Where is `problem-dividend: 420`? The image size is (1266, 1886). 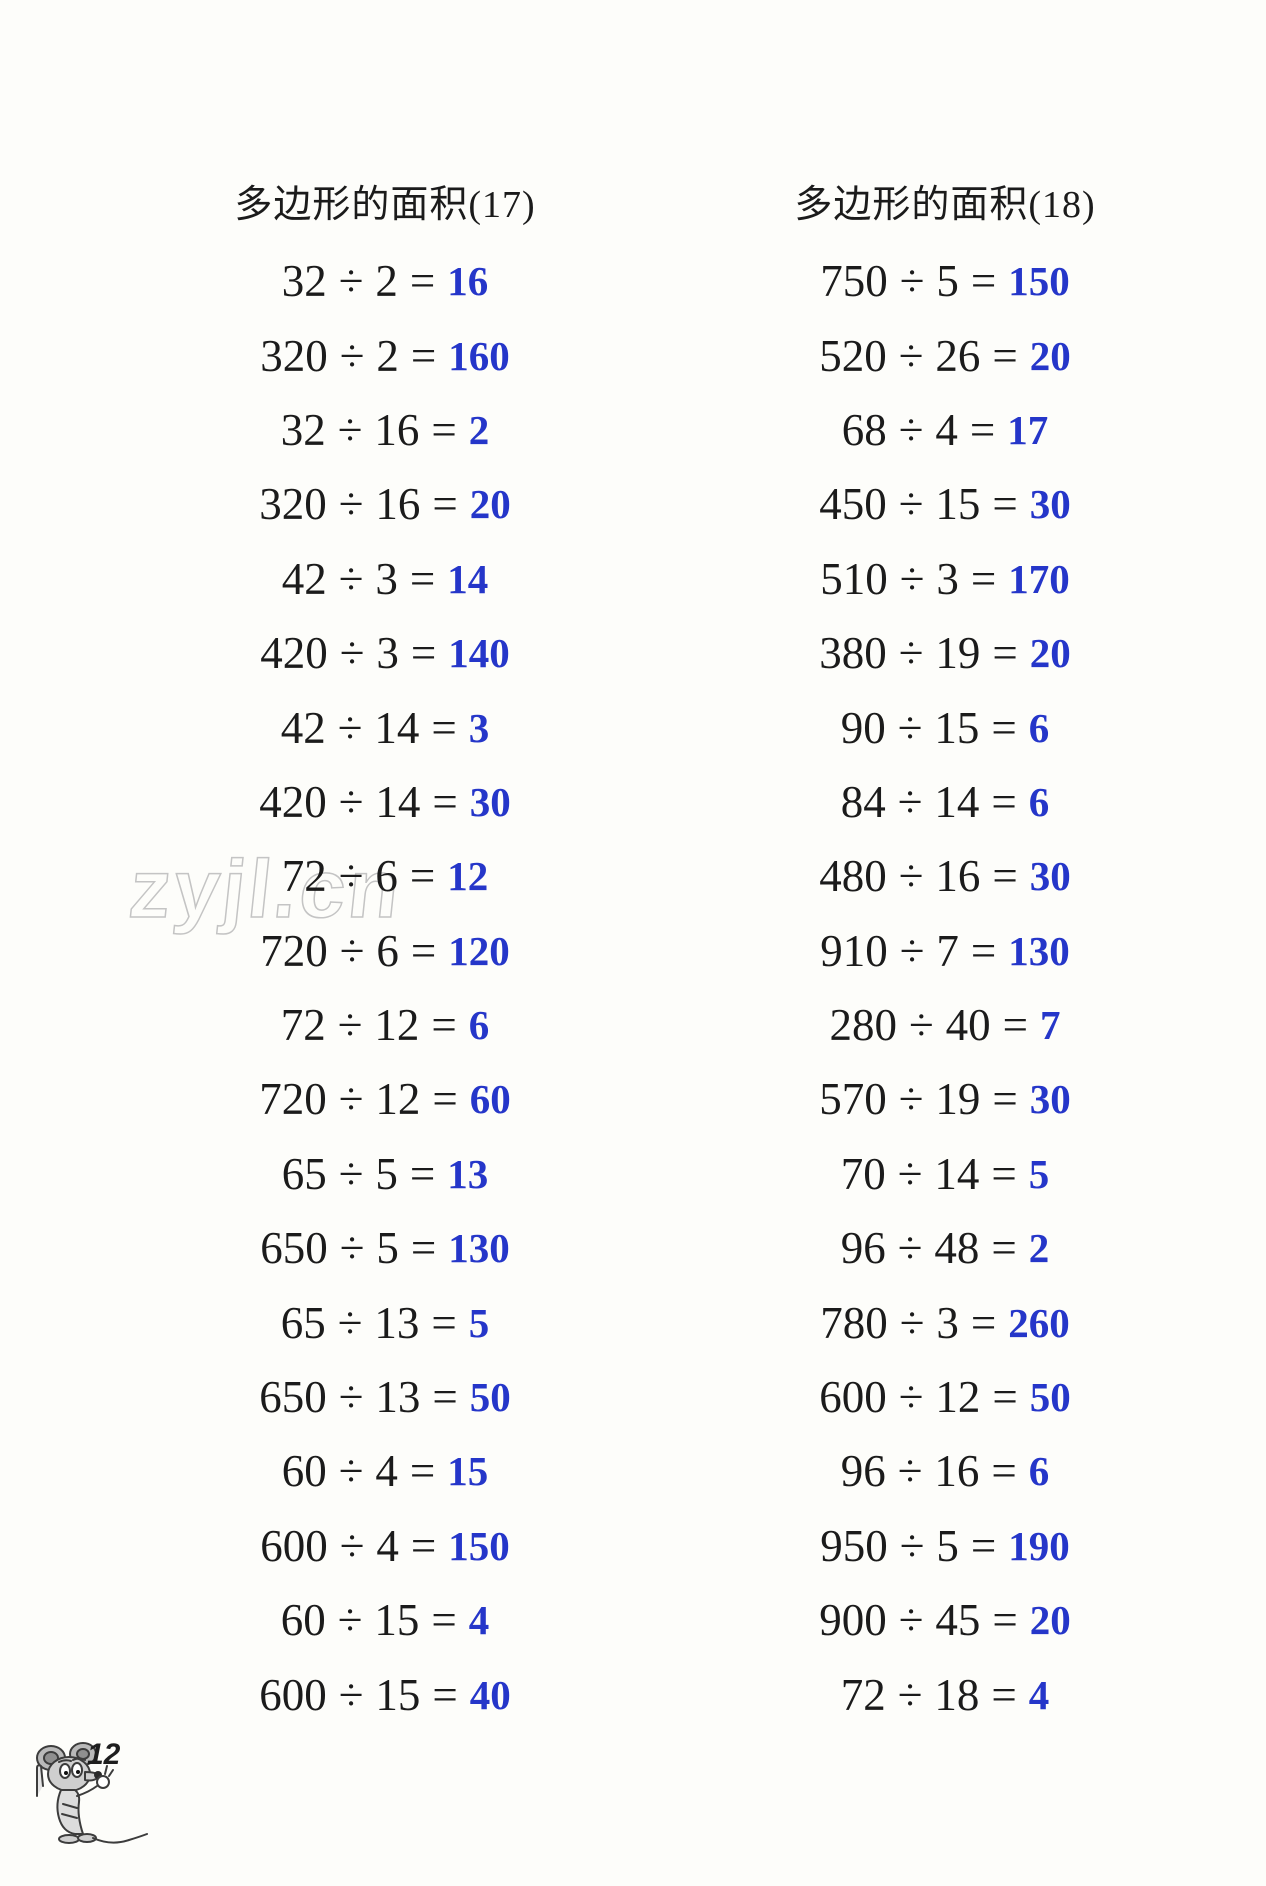
problem-dividend: 420 is located at coordinates (293, 801).